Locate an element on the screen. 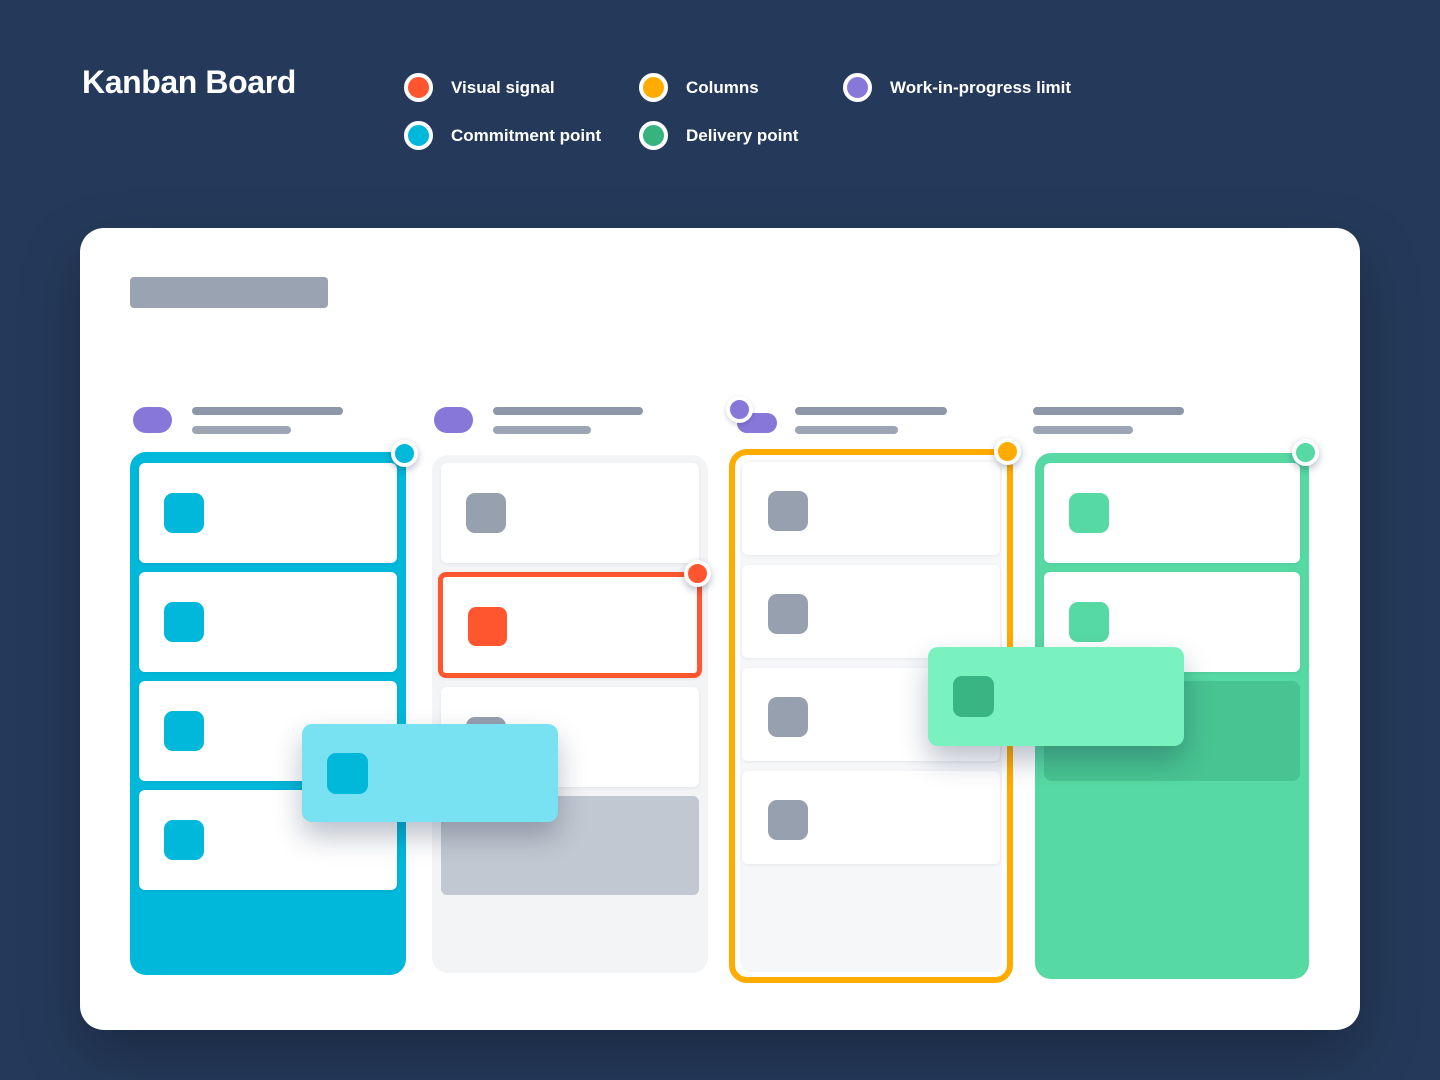 This screenshot has width=1440, height=1080. commitment-point-marker is located at coordinates (404, 453).